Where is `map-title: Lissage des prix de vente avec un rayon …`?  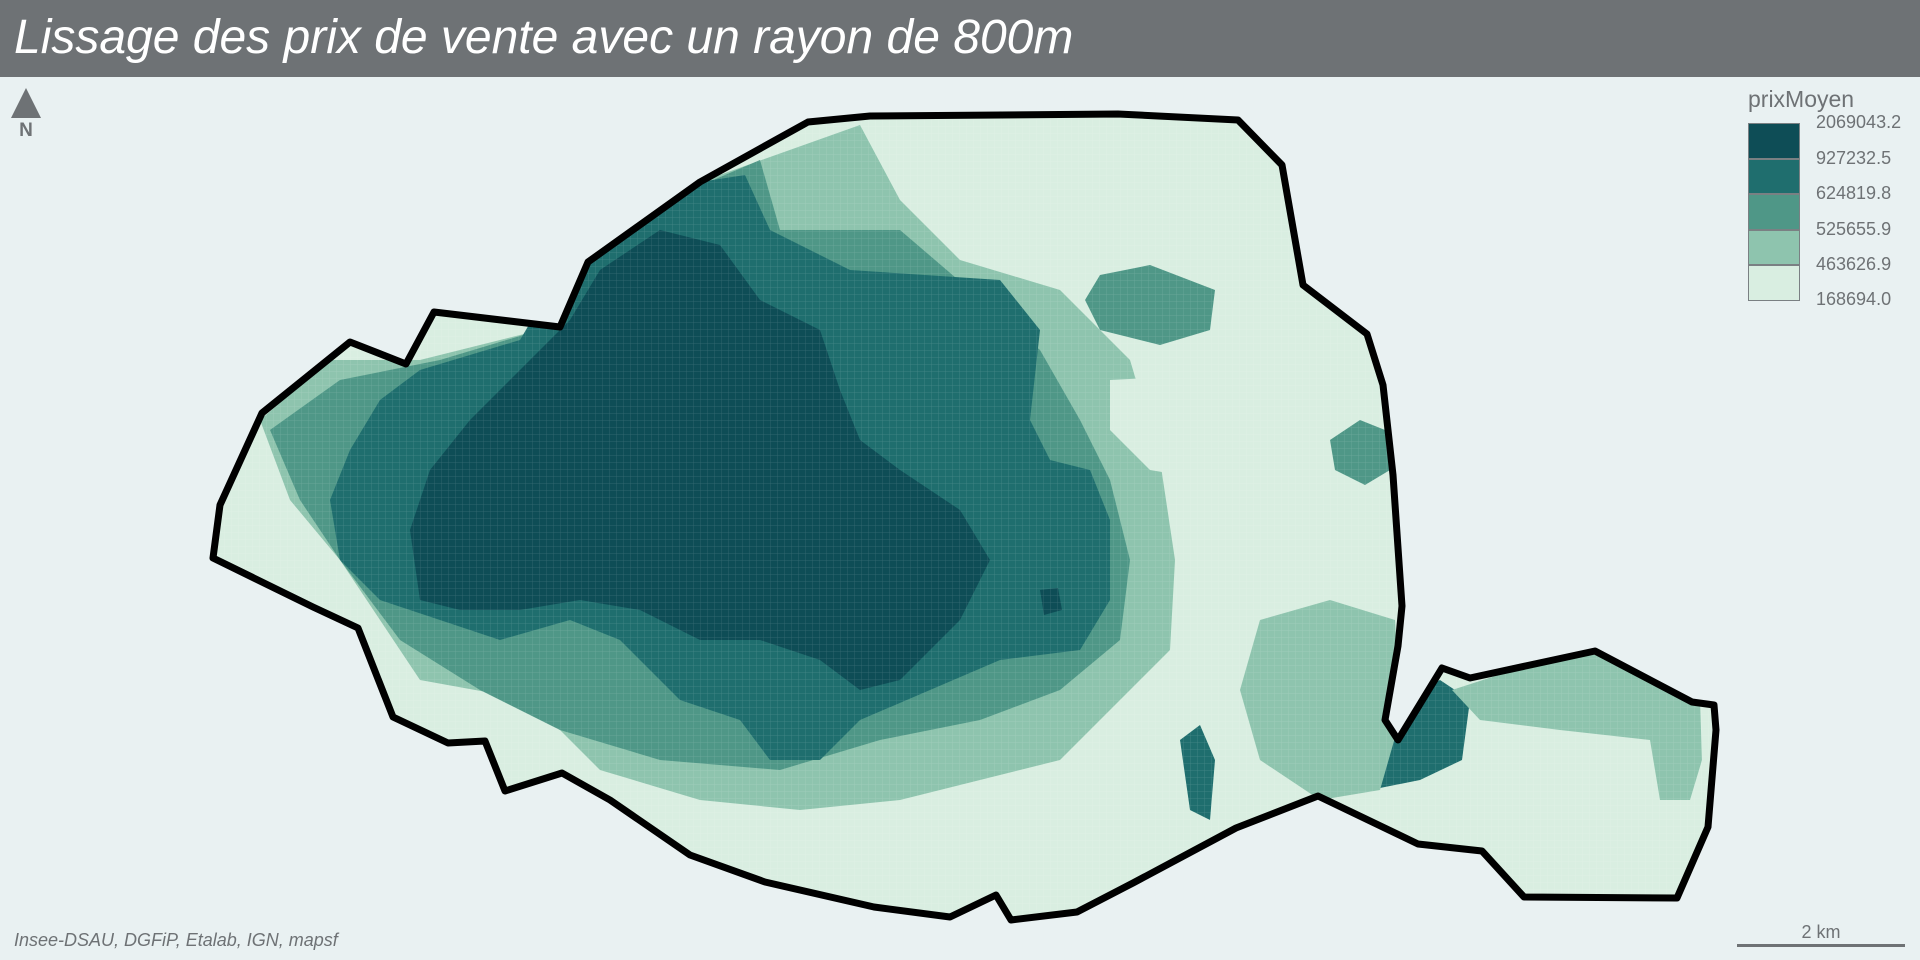
map-title: Lissage des prix de vente avec un rayon … is located at coordinates (544, 37).